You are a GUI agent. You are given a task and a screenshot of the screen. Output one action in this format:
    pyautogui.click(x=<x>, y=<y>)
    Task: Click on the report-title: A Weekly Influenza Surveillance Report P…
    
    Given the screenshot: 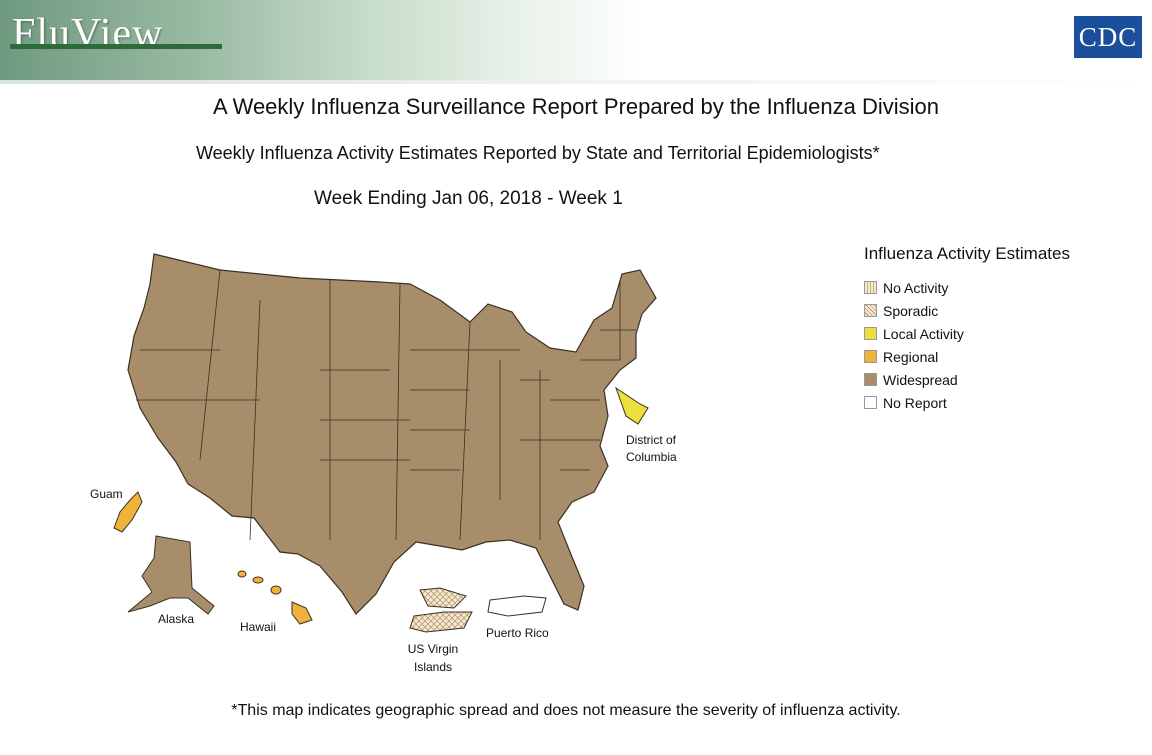 What is the action you would take?
    pyautogui.click(x=576, y=106)
    